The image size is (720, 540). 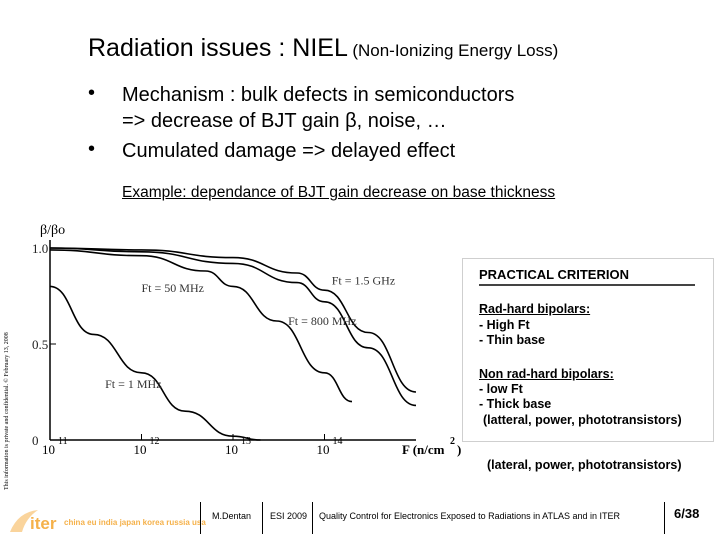 I want to click on x-tick-exponent: 12, so click(x=155, y=441).